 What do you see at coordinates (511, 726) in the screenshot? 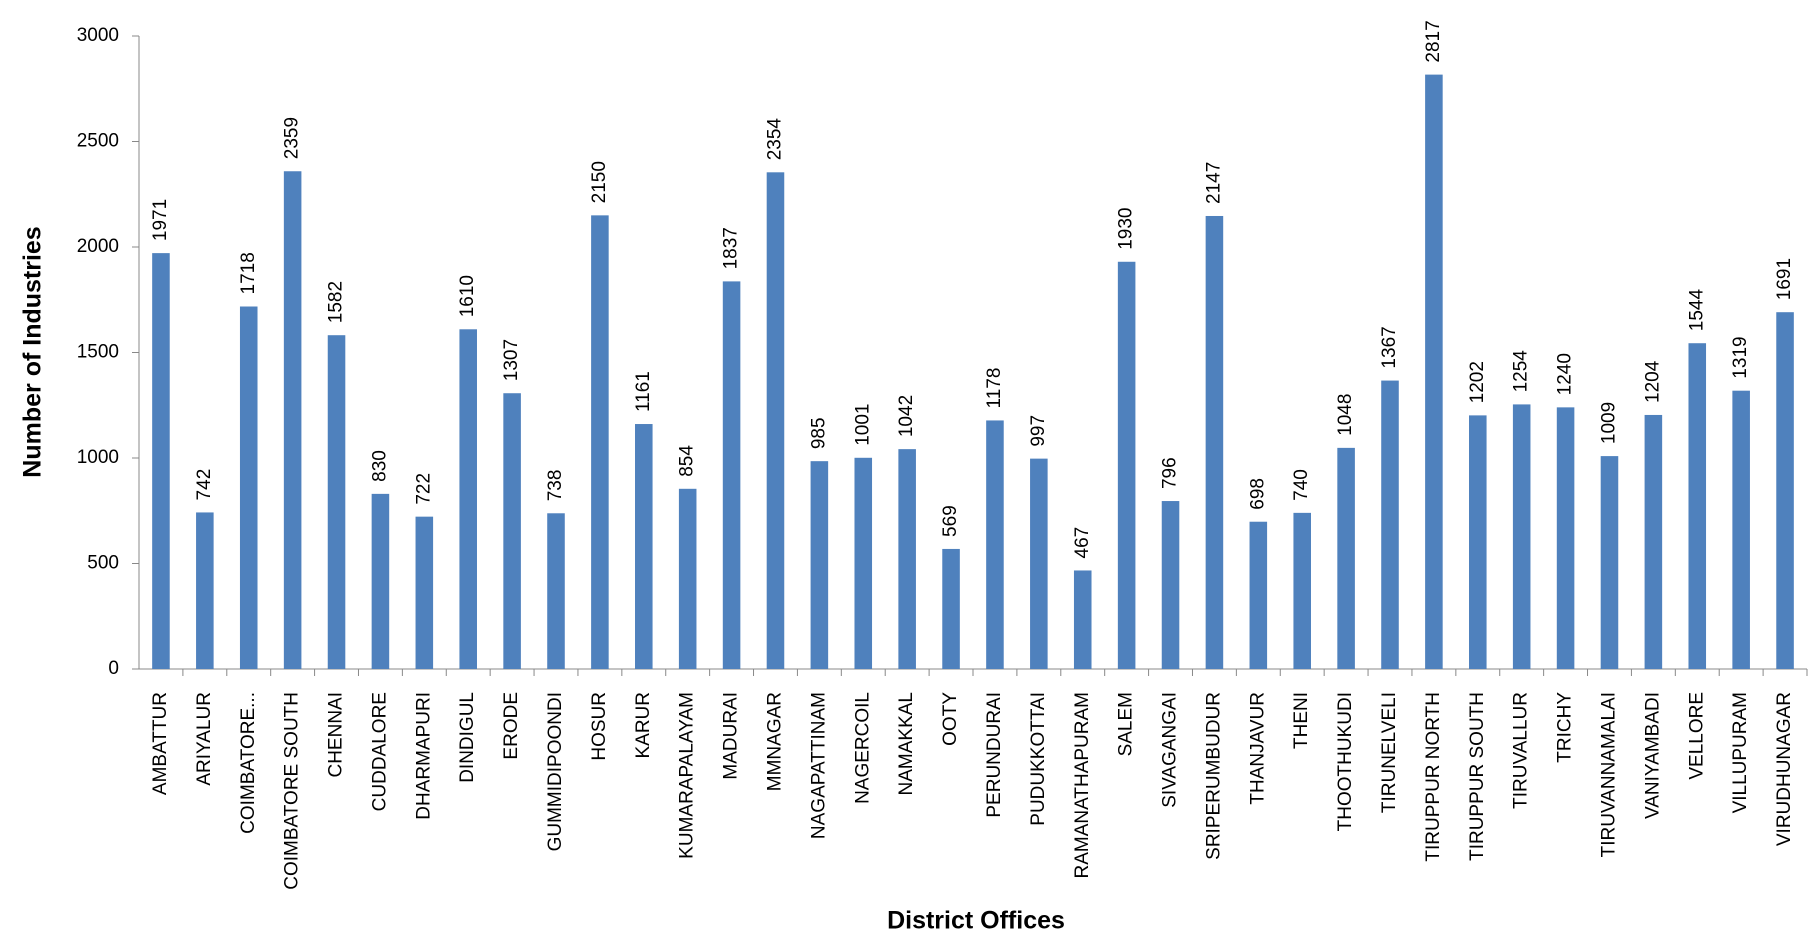
I see `x-tick-label: ERODE` at bounding box center [511, 726].